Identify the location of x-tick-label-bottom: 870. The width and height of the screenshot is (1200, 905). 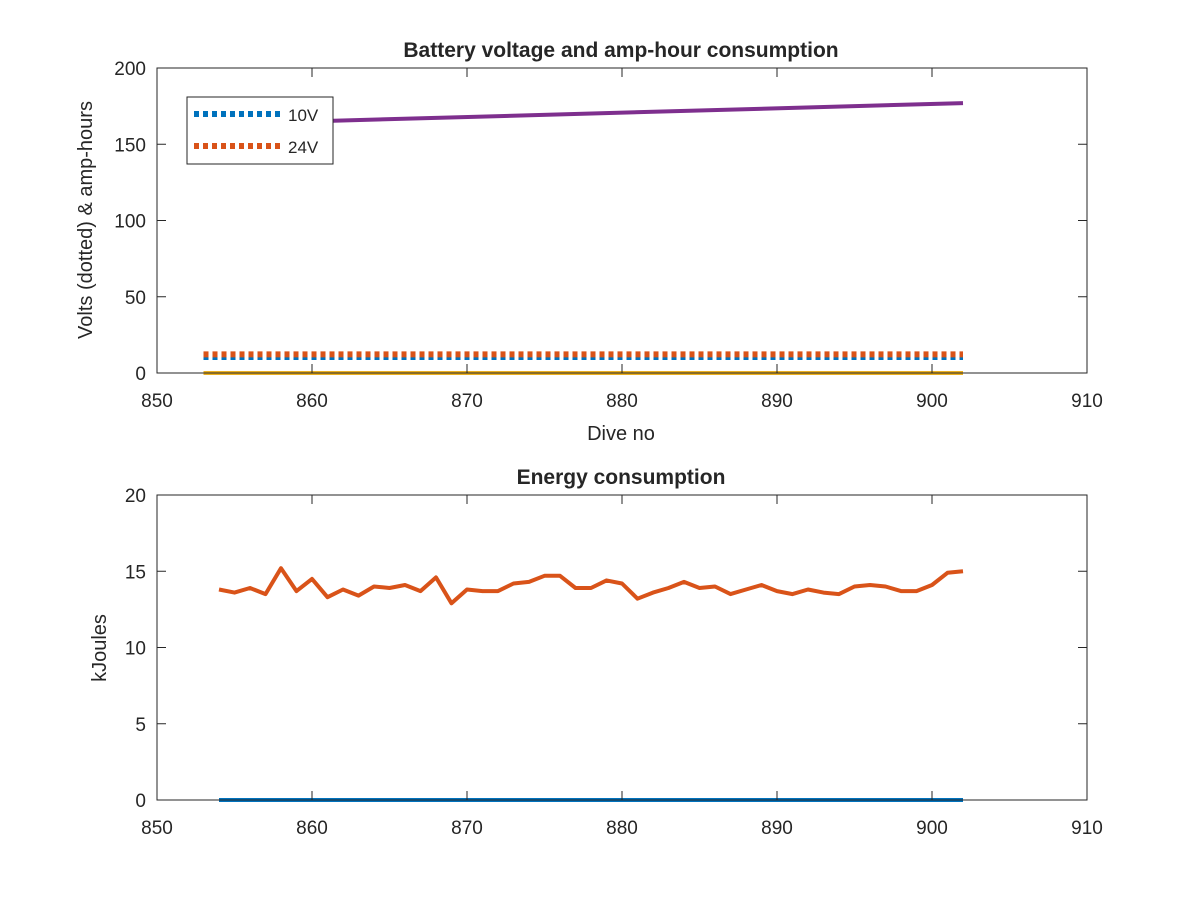
(467, 828).